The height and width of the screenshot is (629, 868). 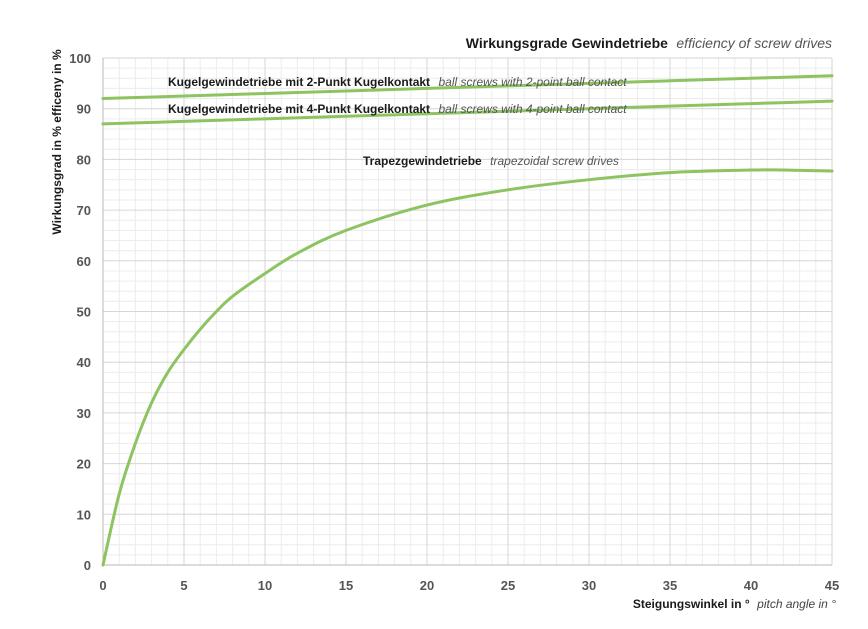 What do you see at coordinates (427, 585) in the screenshot?
I see `x-tick-label: 20` at bounding box center [427, 585].